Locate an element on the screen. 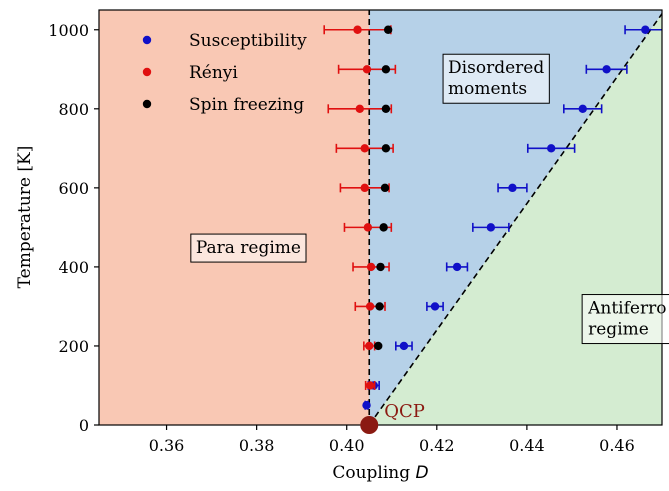  region-label-disordered-moments-box is located at coordinates (496, 78).